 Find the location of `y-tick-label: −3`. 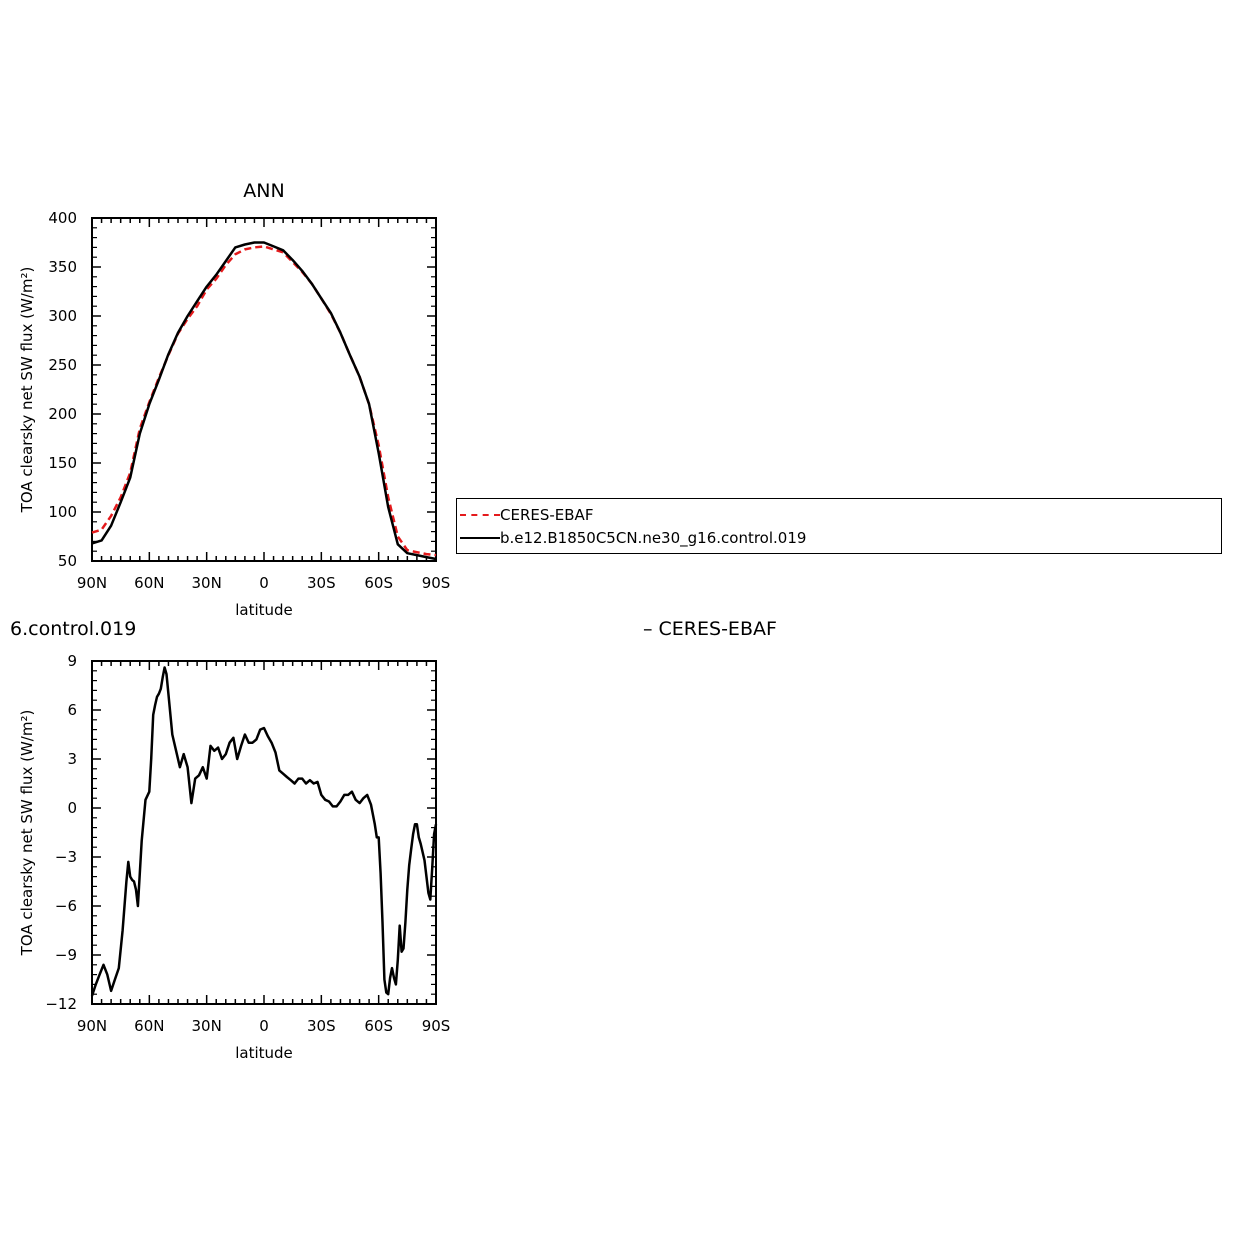

y-tick-label: −3 is located at coordinates (66, 857).